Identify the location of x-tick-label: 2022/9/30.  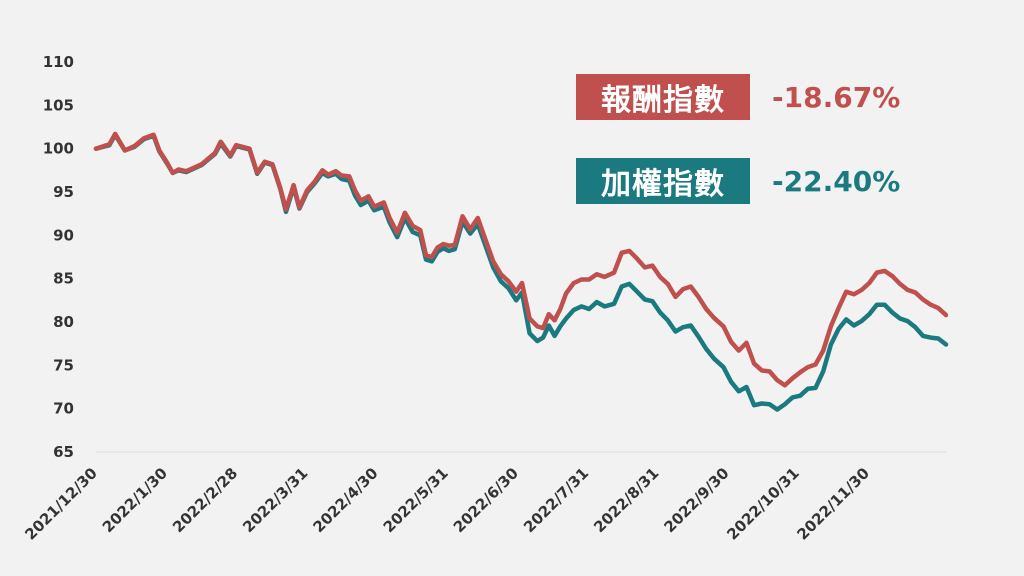
(696, 500).